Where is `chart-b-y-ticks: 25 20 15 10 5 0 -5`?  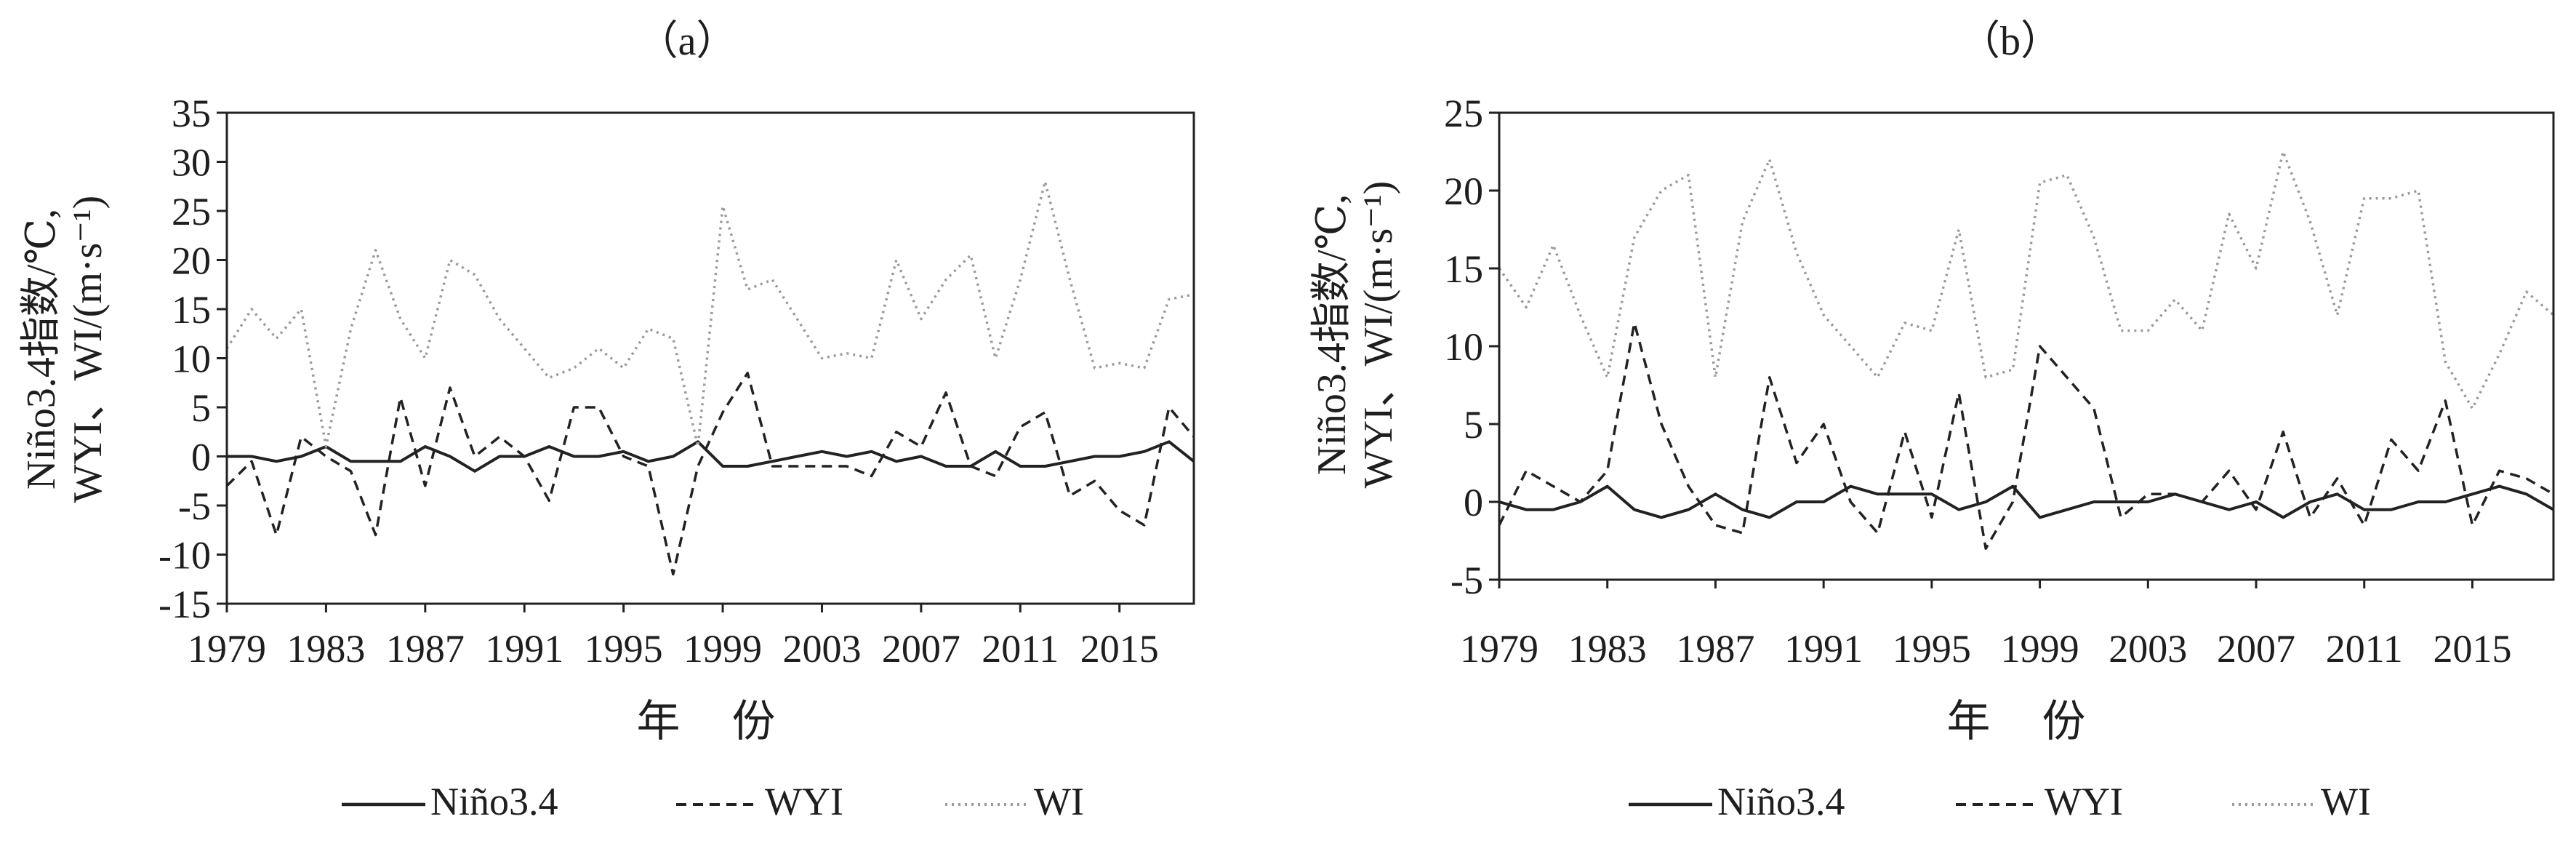
chart-b-y-ticks: 25 20 15 10 5 0 -5 is located at coordinates (1471, 347).